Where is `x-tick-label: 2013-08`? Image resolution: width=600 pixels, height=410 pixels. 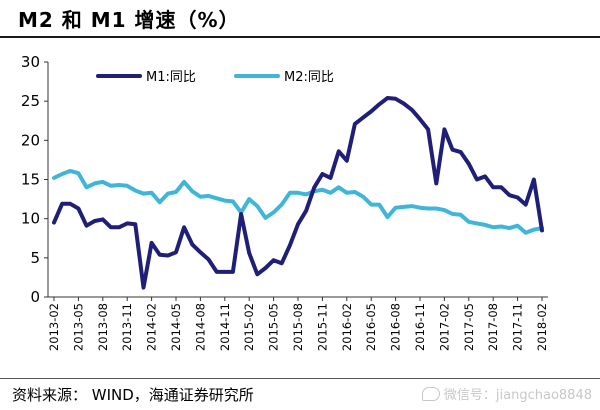
x-tick-label: 2013-08 is located at coordinates (103, 327).